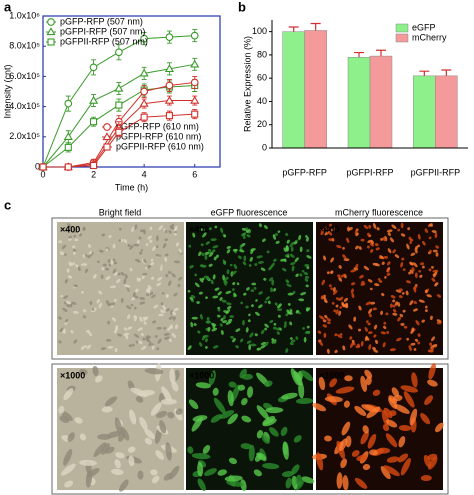 Image resolution: width=474 pixels, height=495 pixels. I want to click on legend-label: pGFP-RFP (610 nm), so click(157, 126).